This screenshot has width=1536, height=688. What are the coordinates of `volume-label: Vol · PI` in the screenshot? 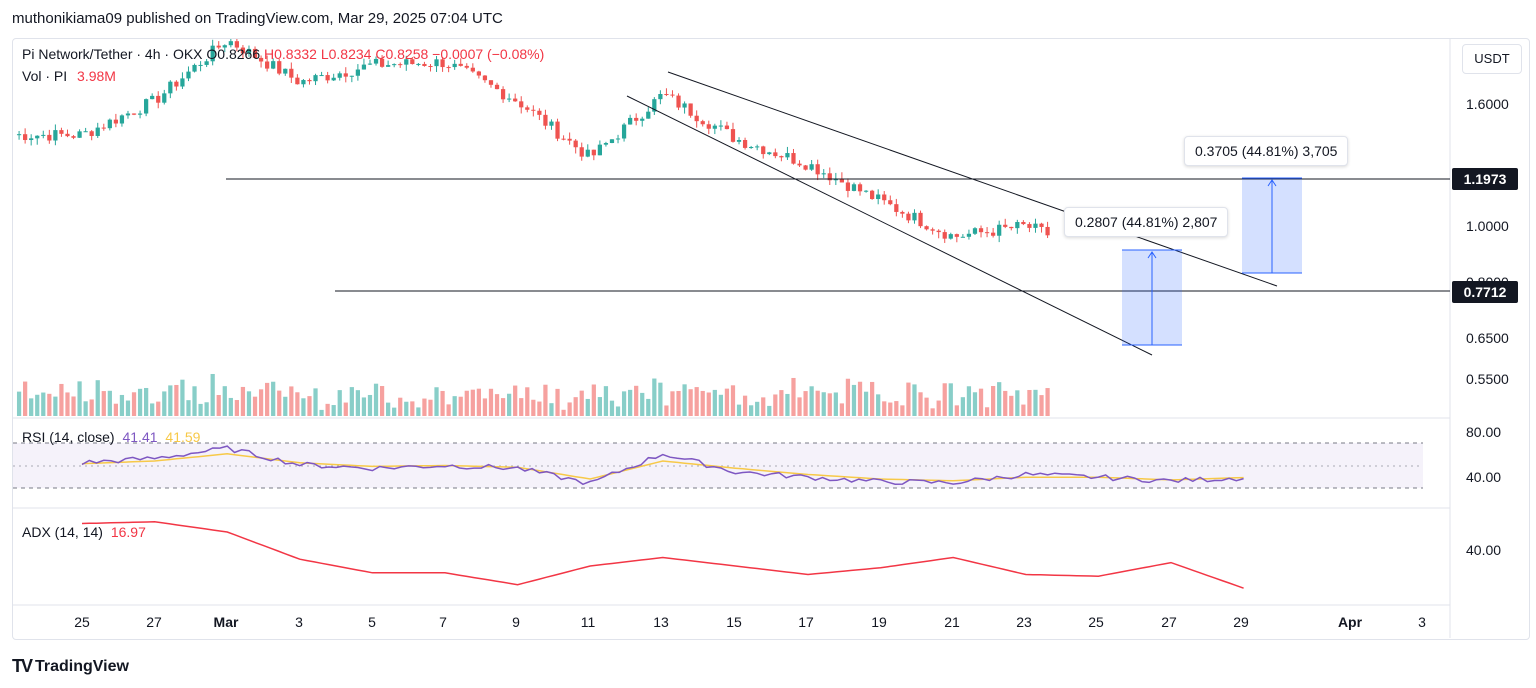 It's located at (45, 76).